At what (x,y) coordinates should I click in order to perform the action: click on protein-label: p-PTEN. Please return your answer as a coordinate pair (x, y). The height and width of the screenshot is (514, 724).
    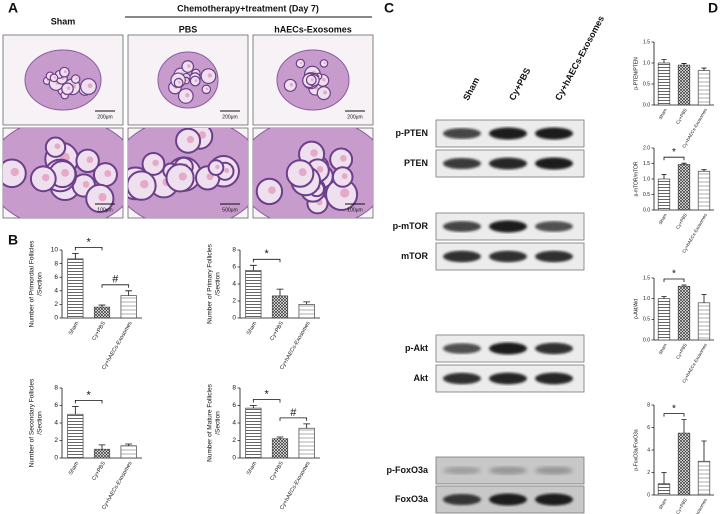
    Looking at the image, I should click on (412, 133).